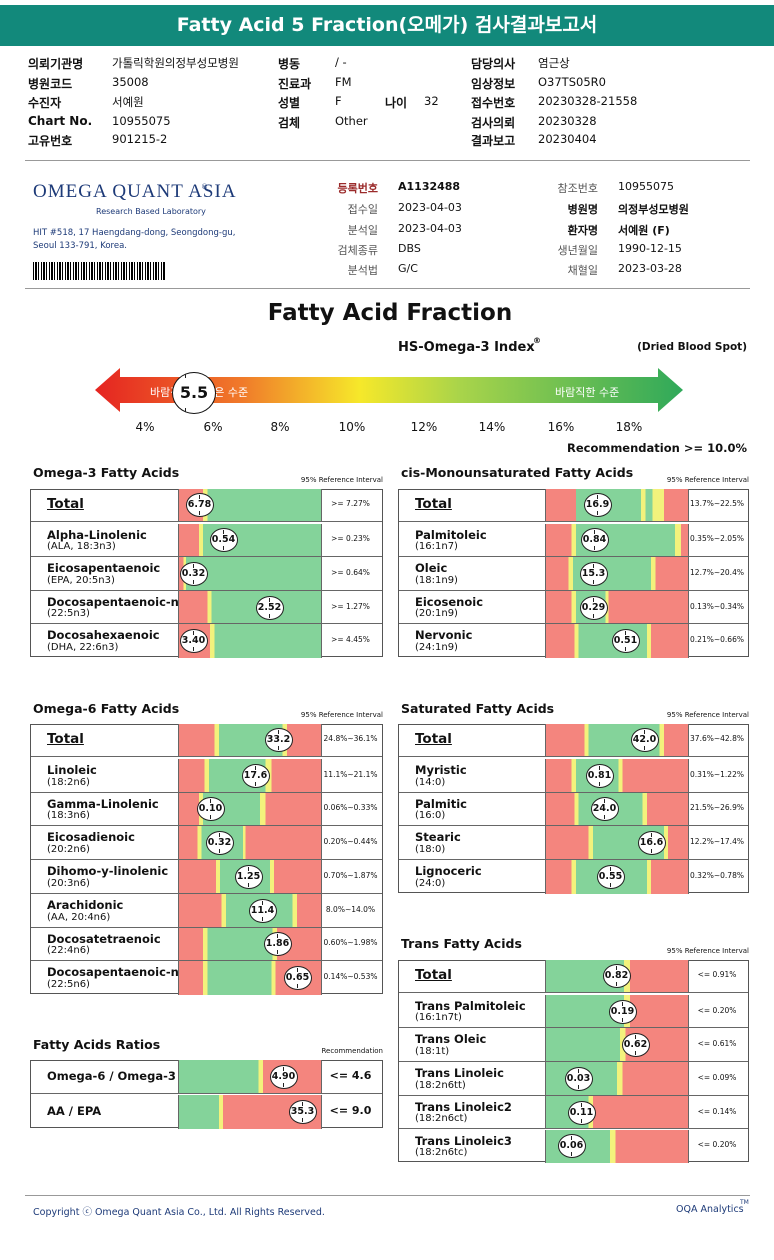 The width and height of the screenshot is (774, 1260). Describe the element at coordinates (430, 850) in the screenshot. I see `row-sub: (18:0)` at that location.